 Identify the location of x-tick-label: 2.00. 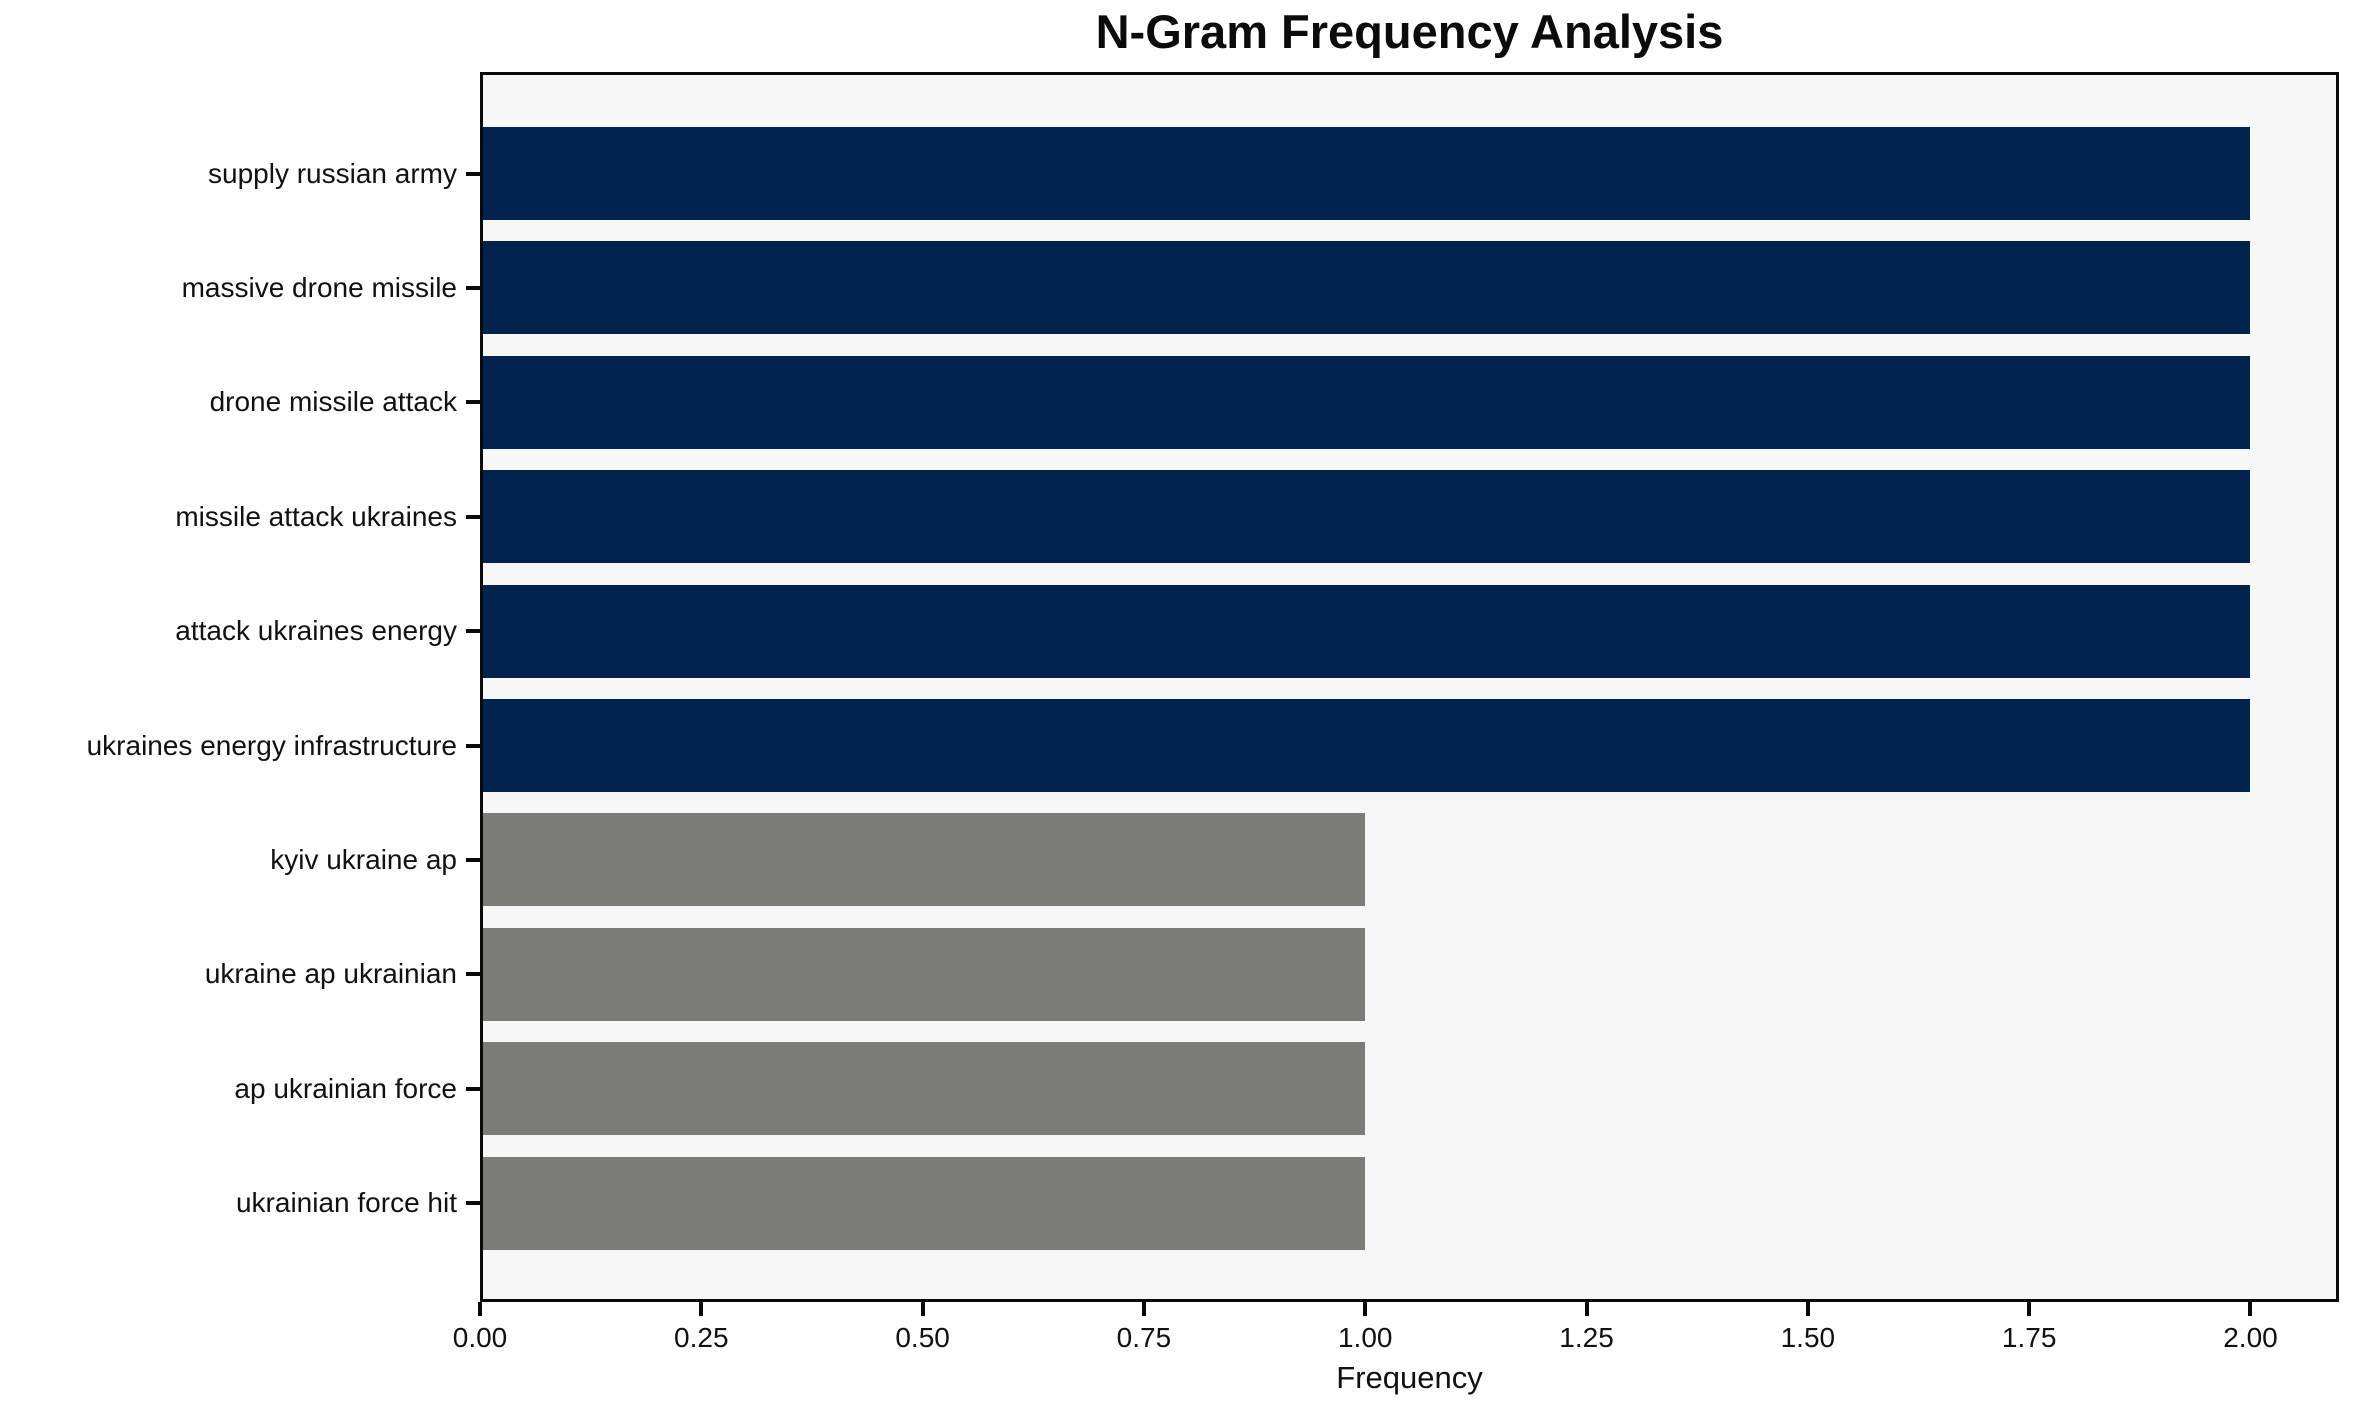
(2250, 1337).